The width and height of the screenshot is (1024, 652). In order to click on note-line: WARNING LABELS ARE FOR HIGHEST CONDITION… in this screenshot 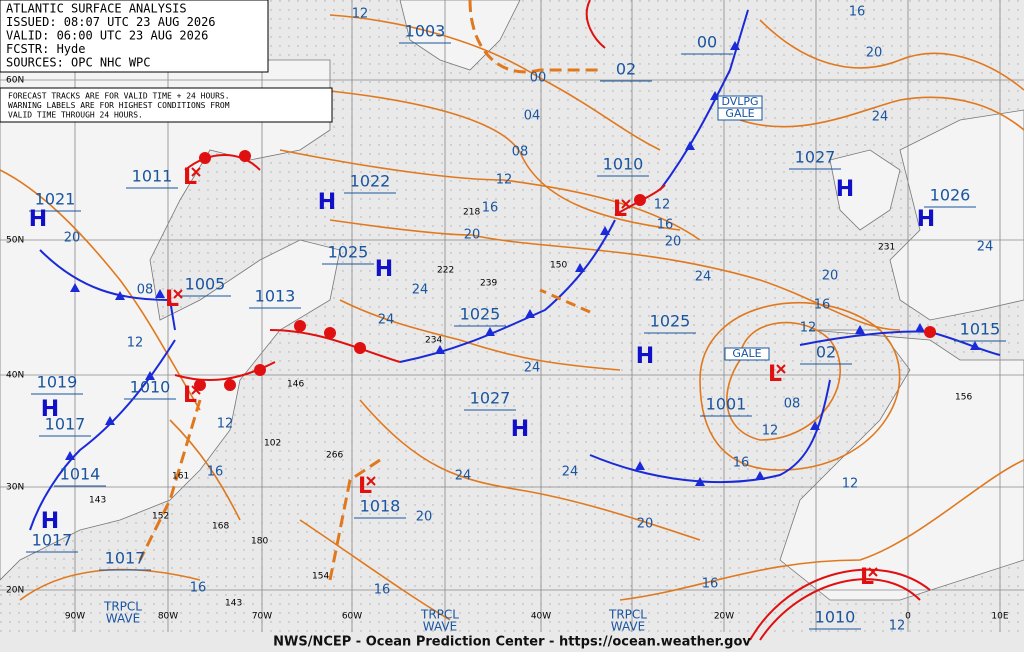, I will do `click(119, 105)`.